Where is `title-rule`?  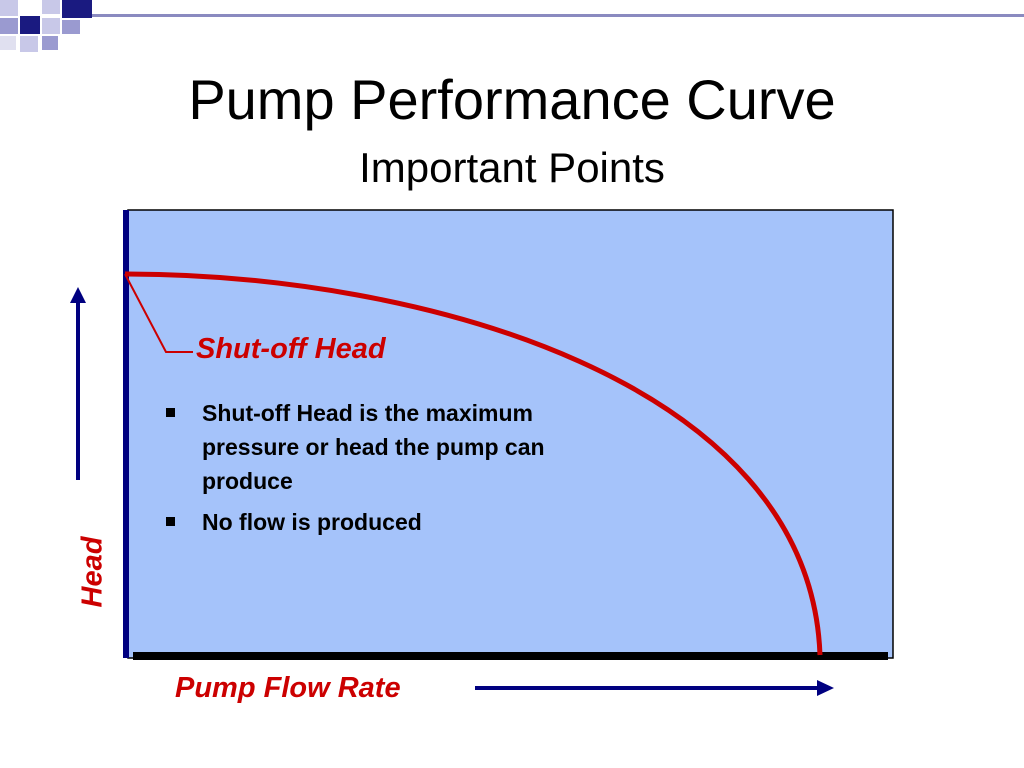
title-rule is located at coordinates (557, 15).